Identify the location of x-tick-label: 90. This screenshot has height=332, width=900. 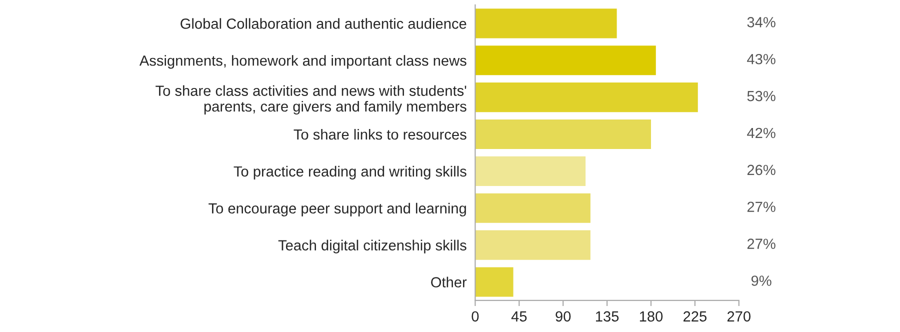
(563, 316).